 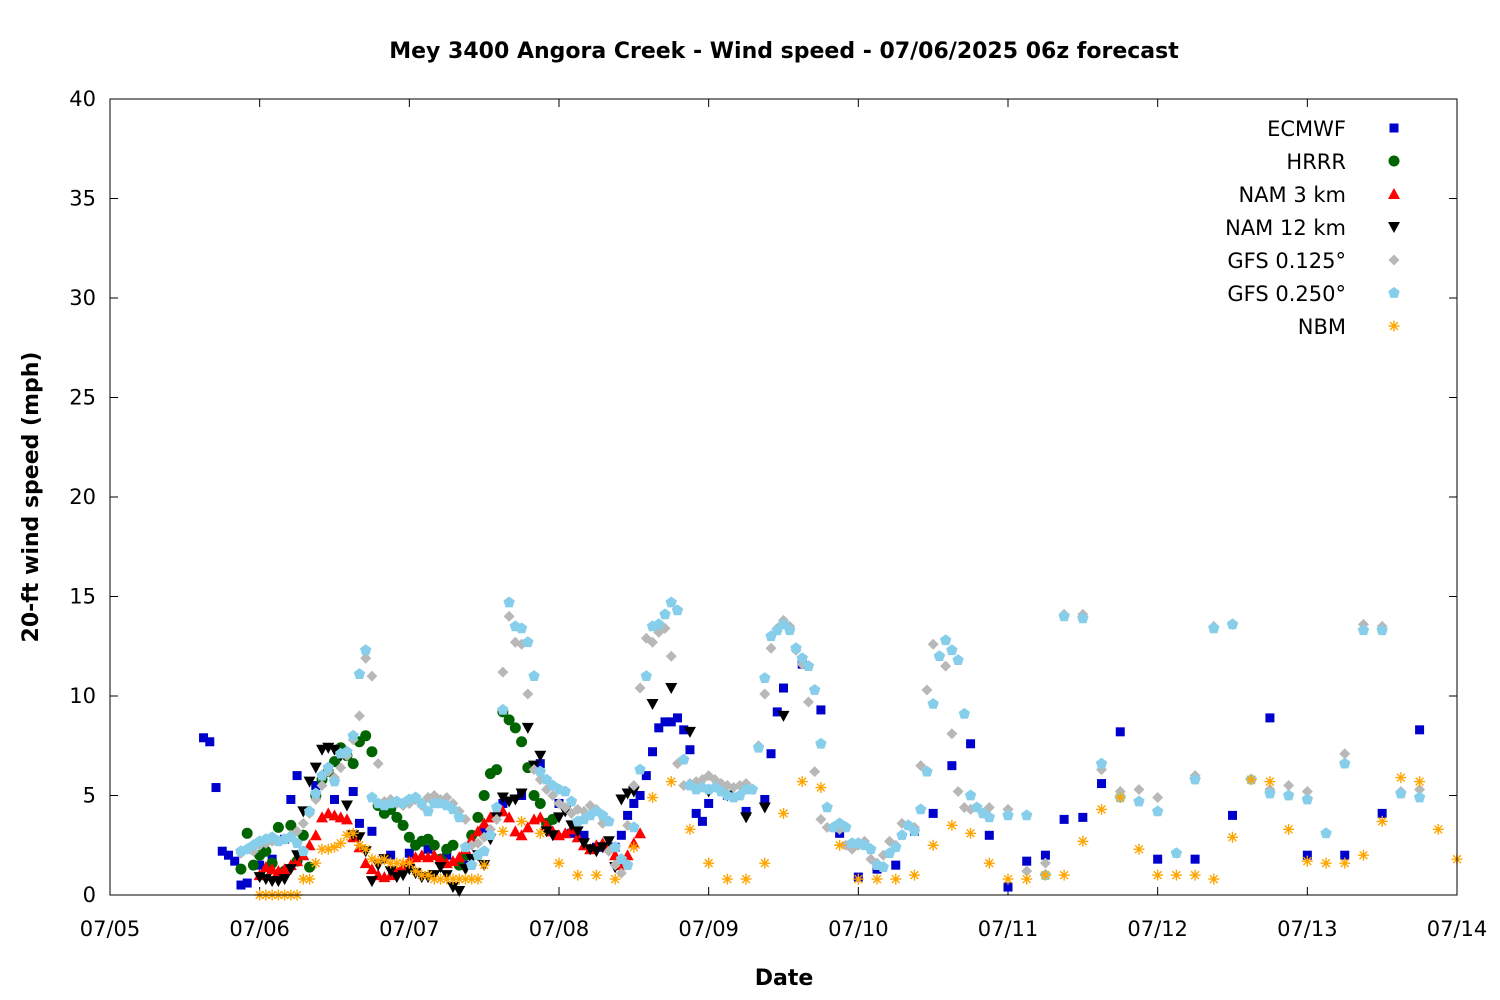 I want to click on x-tick-label: 07/05, so click(x=110, y=929).